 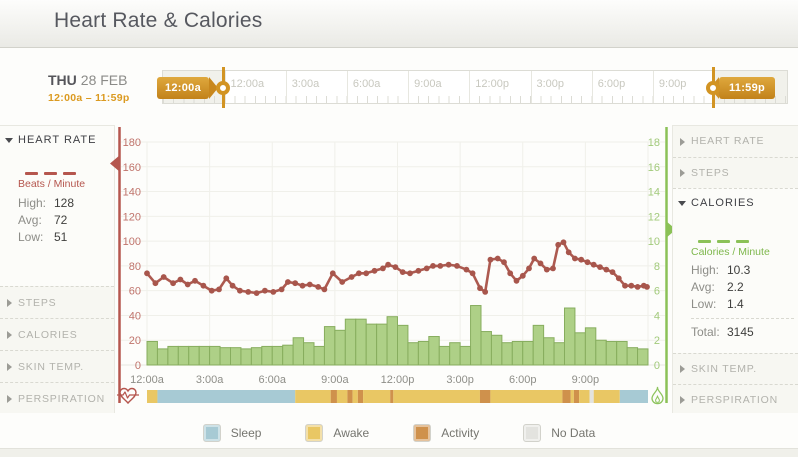 I want to click on svg-text: 0, so click(x=138, y=366).